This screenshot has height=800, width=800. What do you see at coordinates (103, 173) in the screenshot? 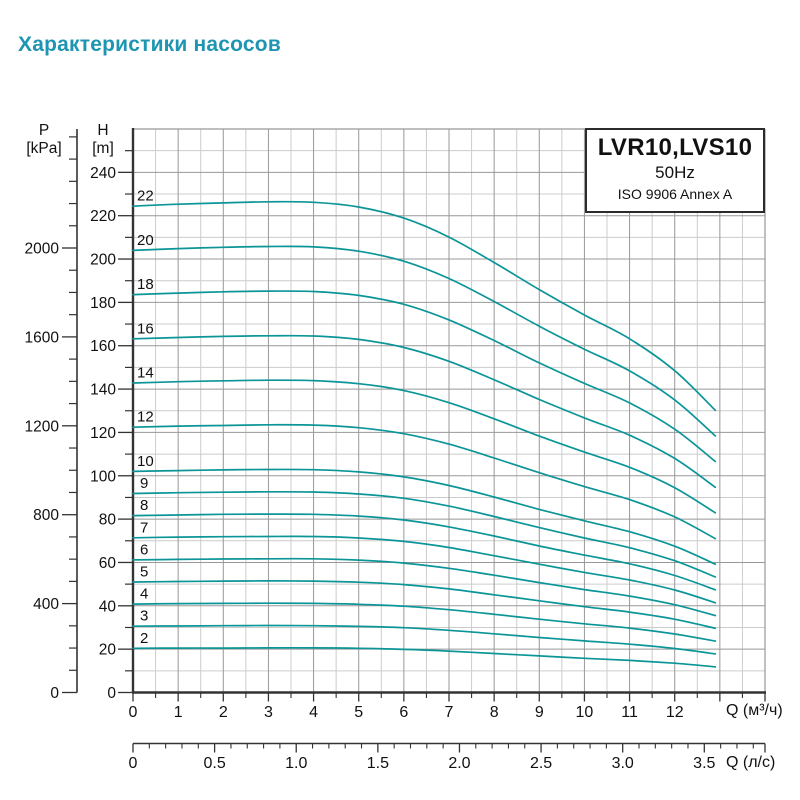
I see `h-tick-label-240: 240` at bounding box center [103, 173].